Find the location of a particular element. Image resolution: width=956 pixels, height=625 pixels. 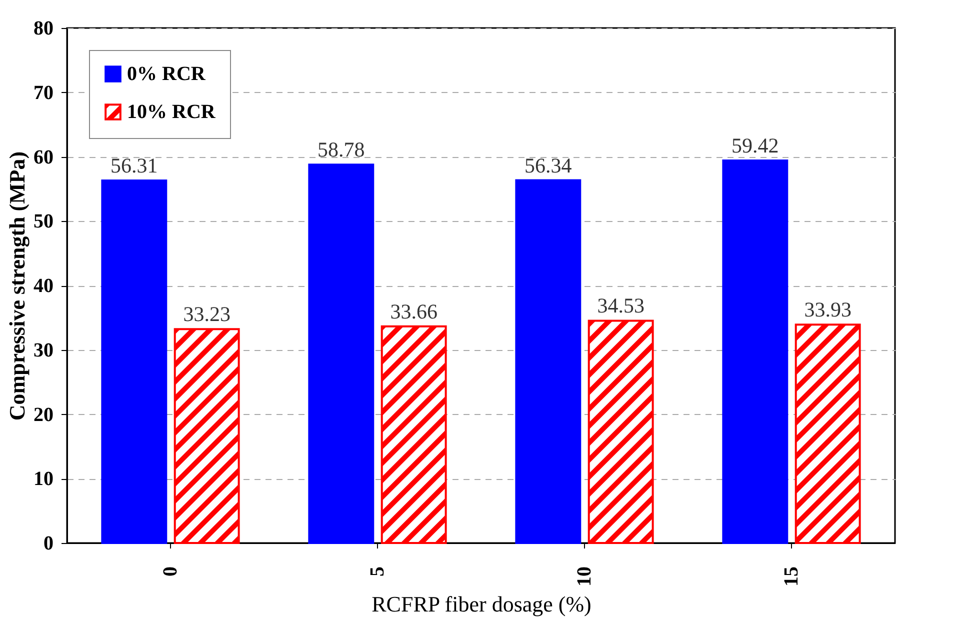

legend-label: 10% RCR is located at coordinates (171, 112).